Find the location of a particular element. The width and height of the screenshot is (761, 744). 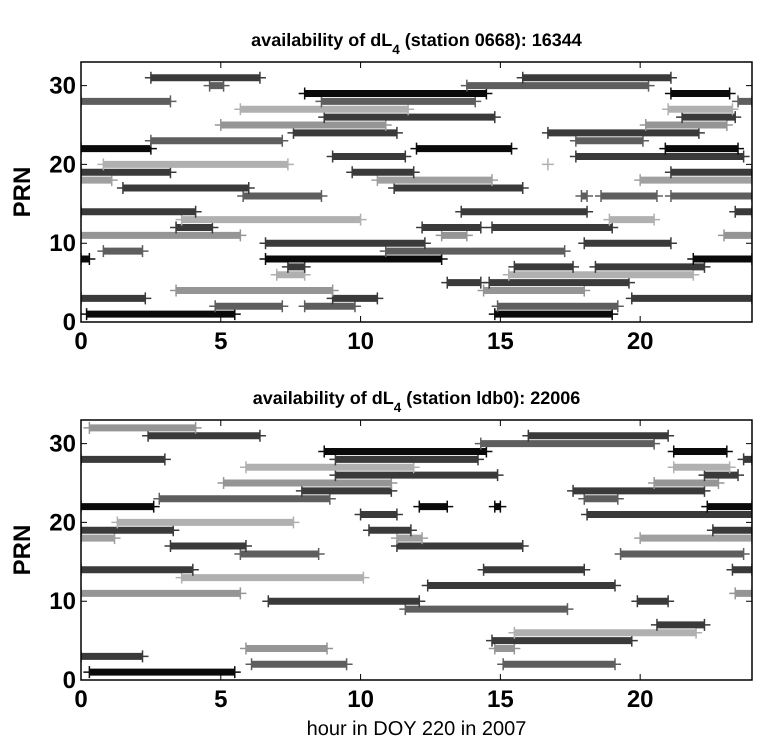

chart-title: availability of dL$_{4}$ (station ldb0): 22006 is located at coordinates (416, 401).